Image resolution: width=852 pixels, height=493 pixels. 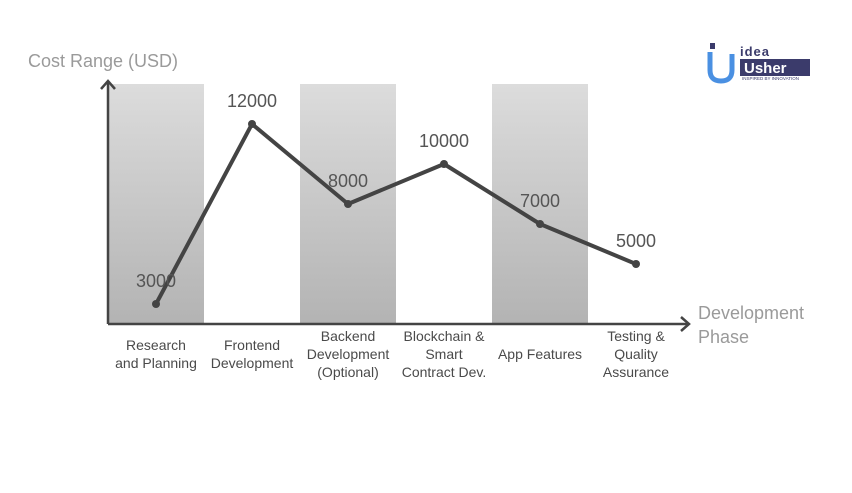 What do you see at coordinates (444, 141) in the screenshot?
I see `data-label-3: 10000` at bounding box center [444, 141].